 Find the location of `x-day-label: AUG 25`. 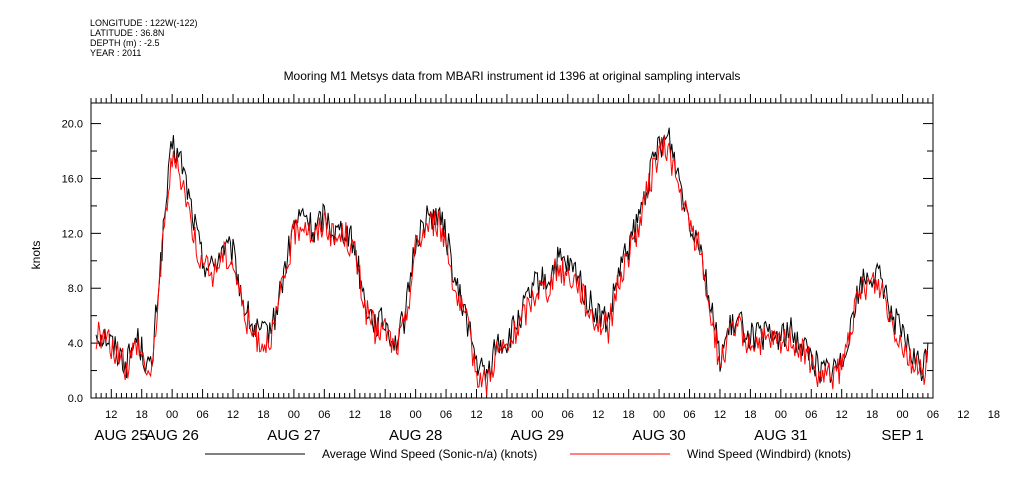

x-day-label: AUG 25 is located at coordinates (120, 435).